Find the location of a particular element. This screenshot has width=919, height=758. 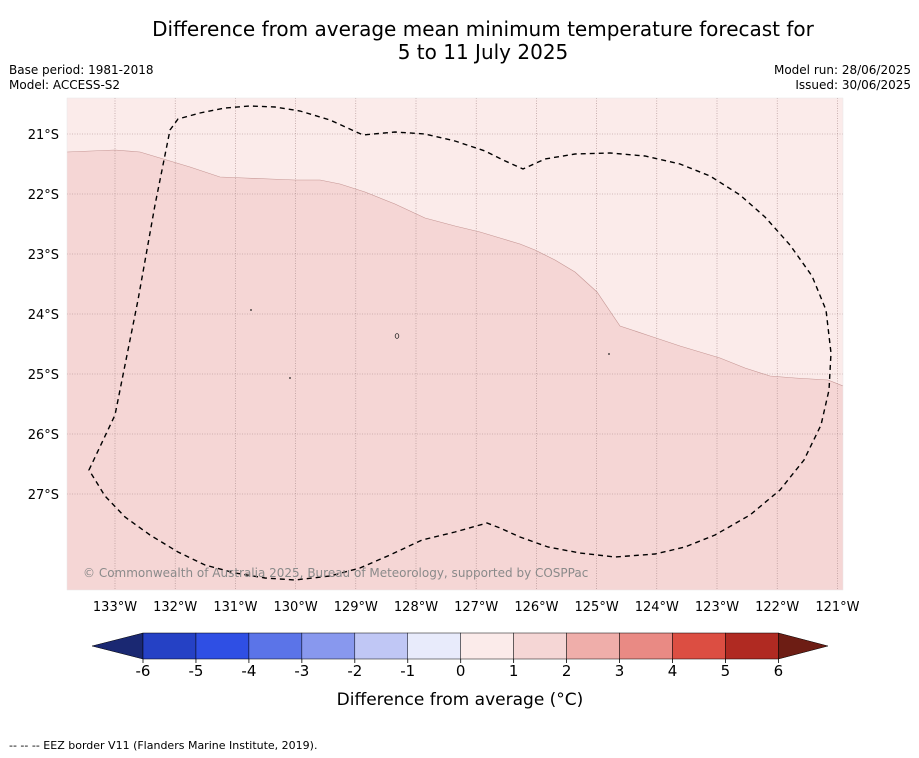

longitude-label: 126°W is located at coordinates (536, 607).